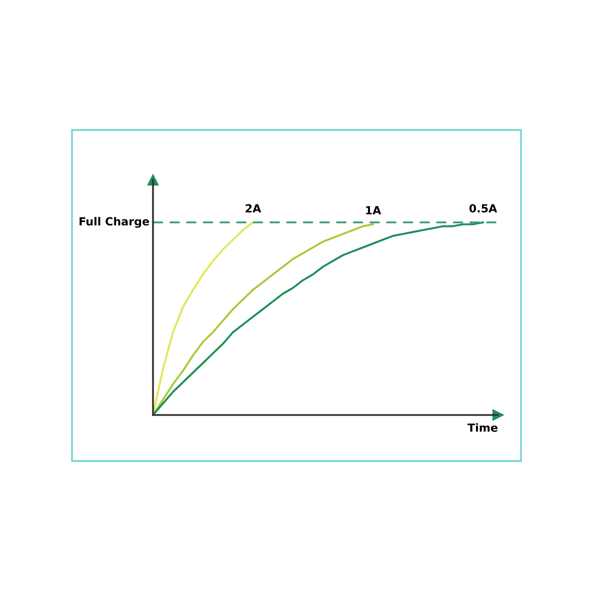 This screenshot has height=600, width=600. What do you see at coordinates (254, 208) in the screenshot?
I see `series-label: 2A` at bounding box center [254, 208].